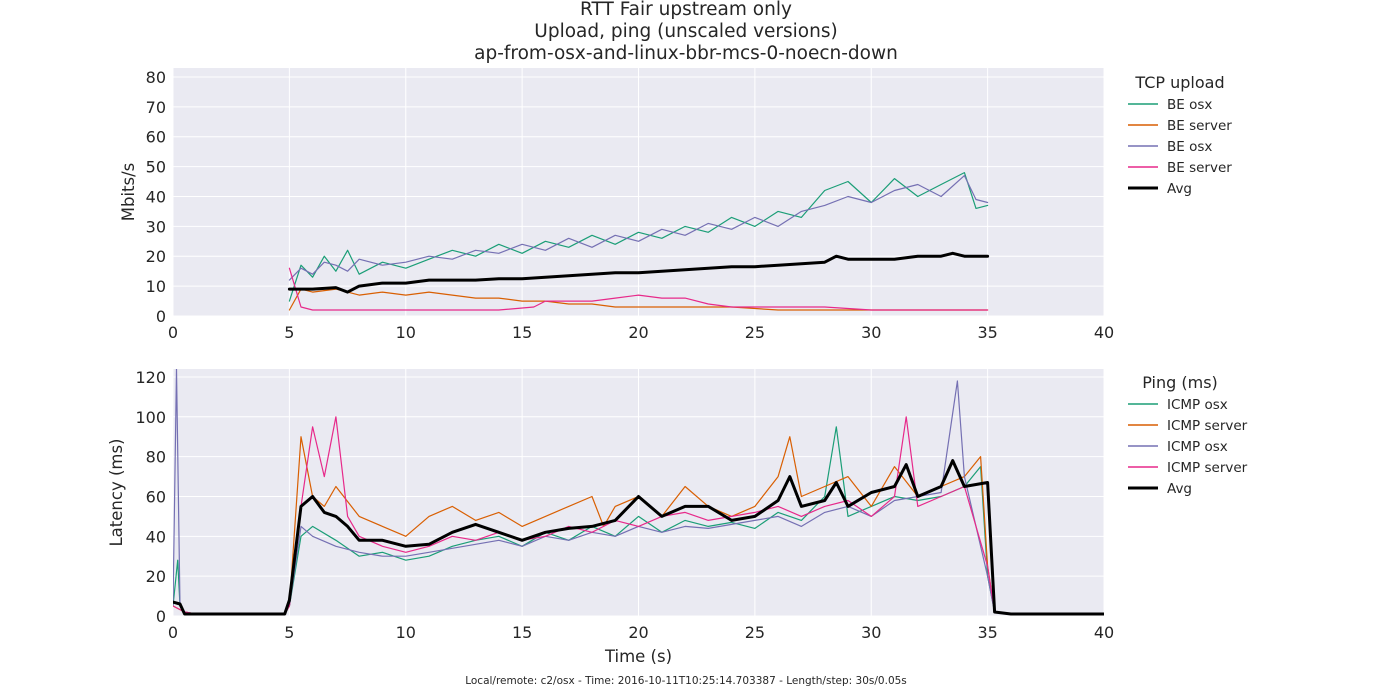 The image size is (1373, 686). What do you see at coordinates (156, 167) in the screenshot?
I see `y-tick-label: 50` at bounding box center [156, 167].